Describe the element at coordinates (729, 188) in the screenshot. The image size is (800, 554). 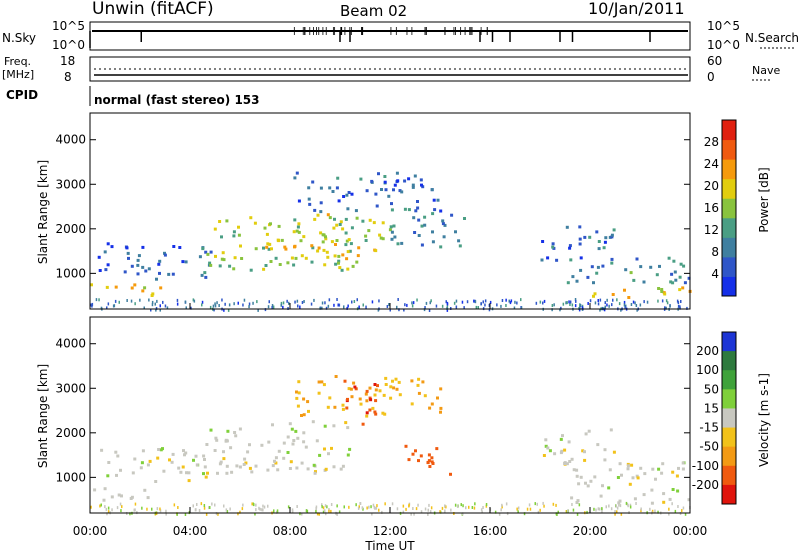
I see `power-colorbar-segment` at that location.